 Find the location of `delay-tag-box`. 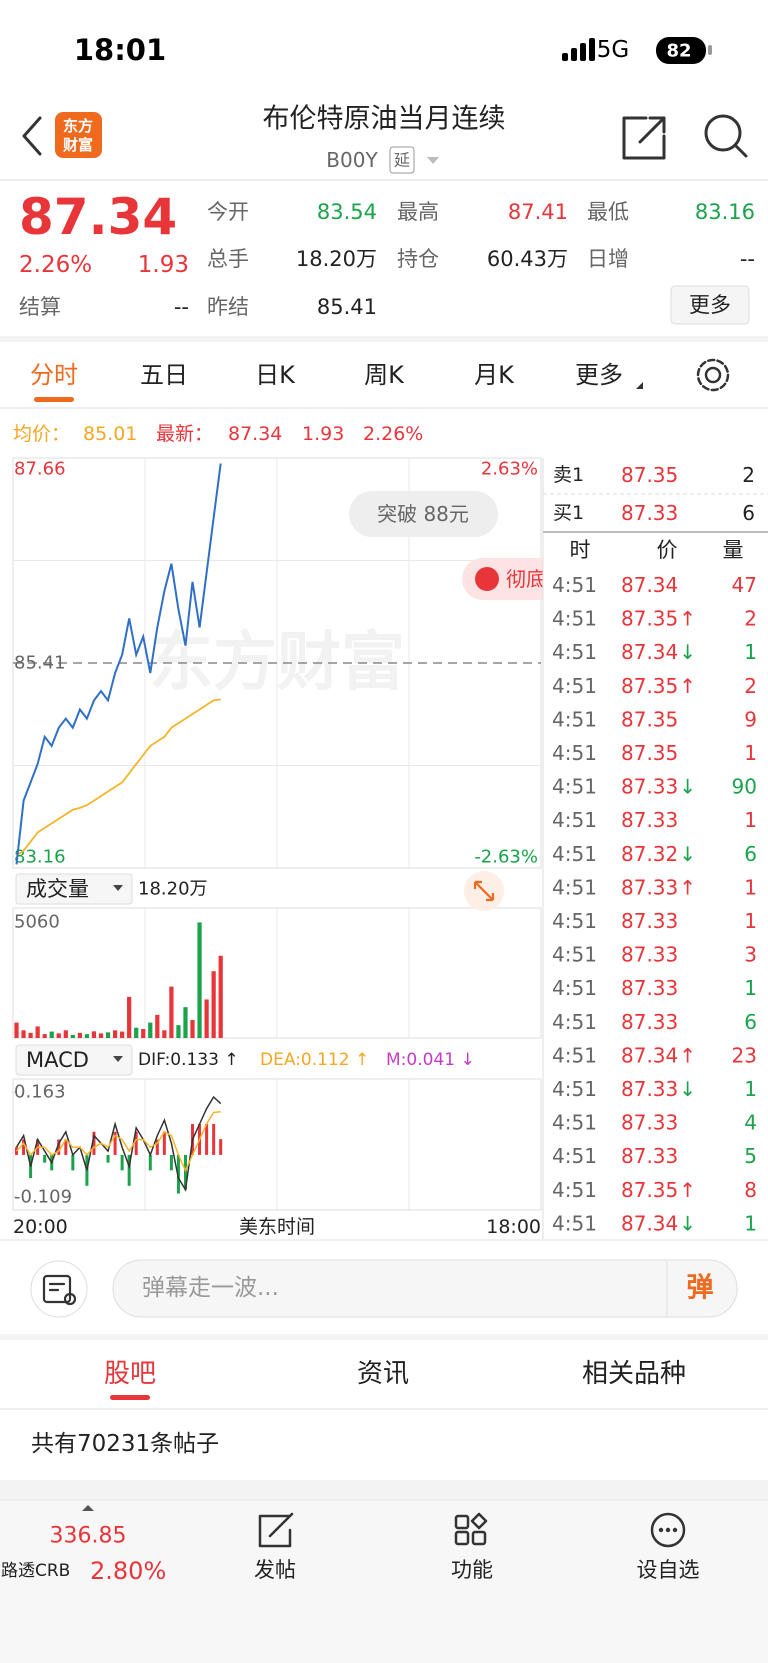

delay-tag-box is located at coordinates (402, 160).